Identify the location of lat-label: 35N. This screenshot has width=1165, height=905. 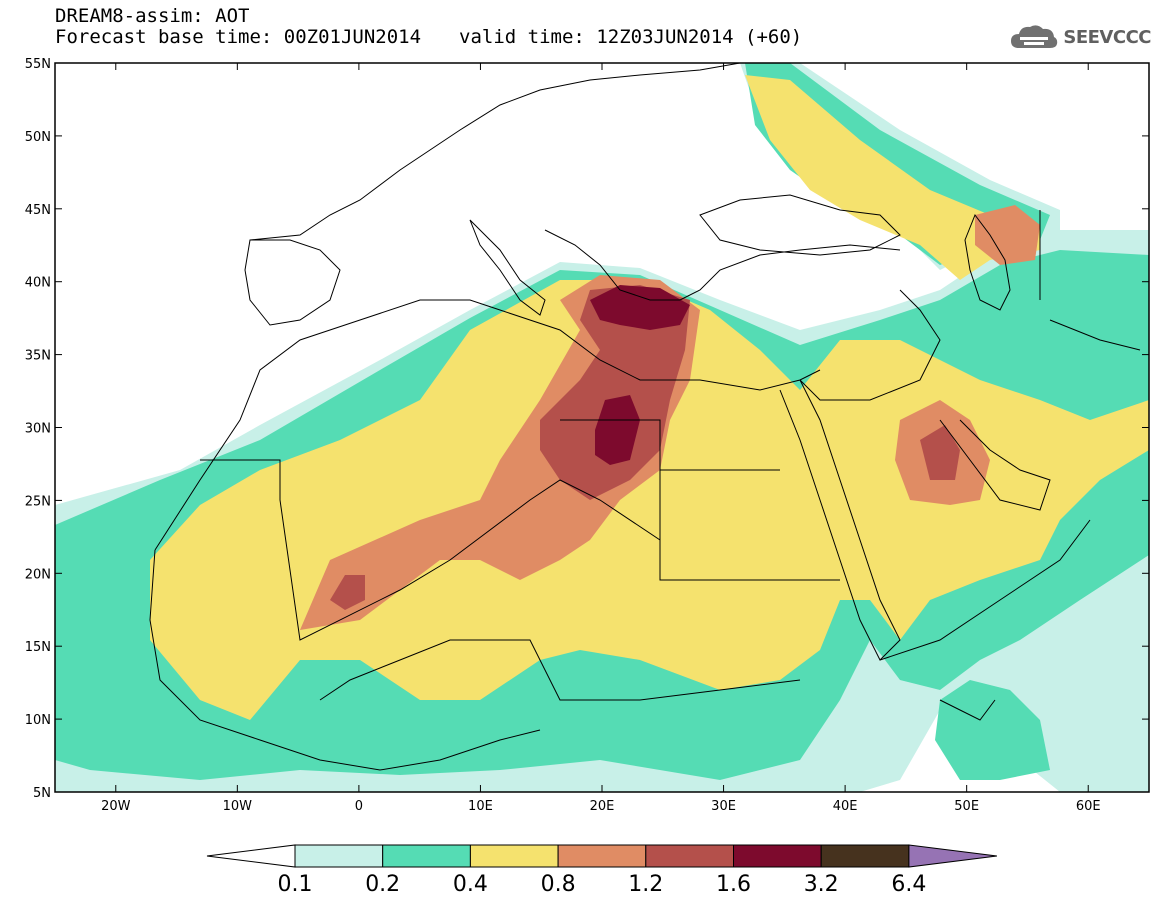
(38, 356).